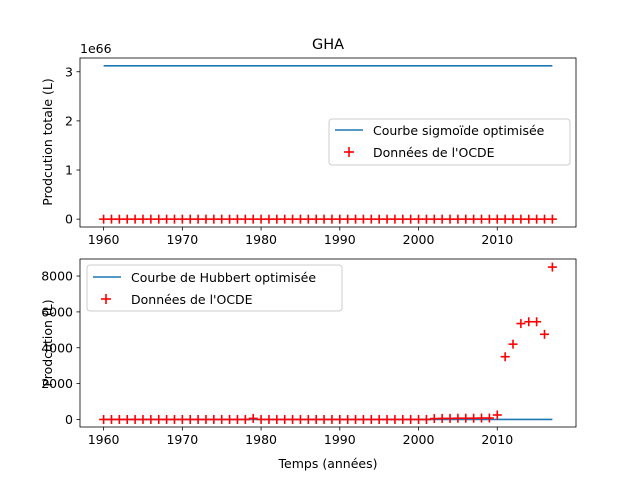 The image size is (640, 480). What do you see at coordinates (69, 120) in the screenshot?
I see `top-chart-y-tick-label: 2` at bounding box center [69, 120].